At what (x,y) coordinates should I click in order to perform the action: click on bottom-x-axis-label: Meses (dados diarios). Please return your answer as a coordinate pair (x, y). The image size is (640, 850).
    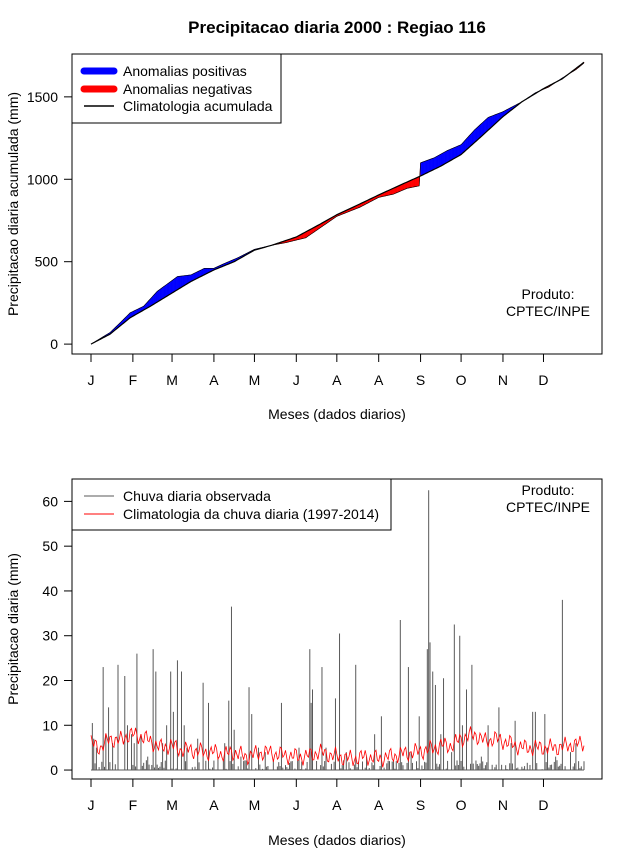
    Looking at the image, I should click on (337, 840).